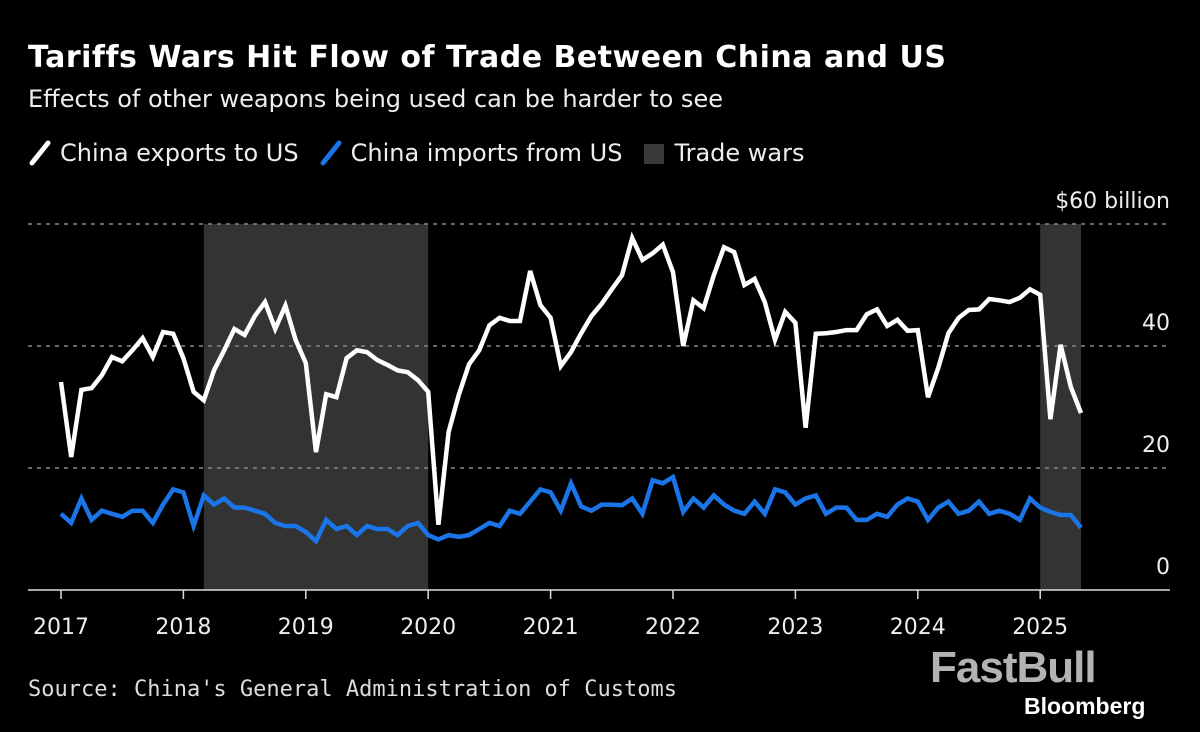  I want to click on y-tick-label: $60 billion, so click(1112, 201).